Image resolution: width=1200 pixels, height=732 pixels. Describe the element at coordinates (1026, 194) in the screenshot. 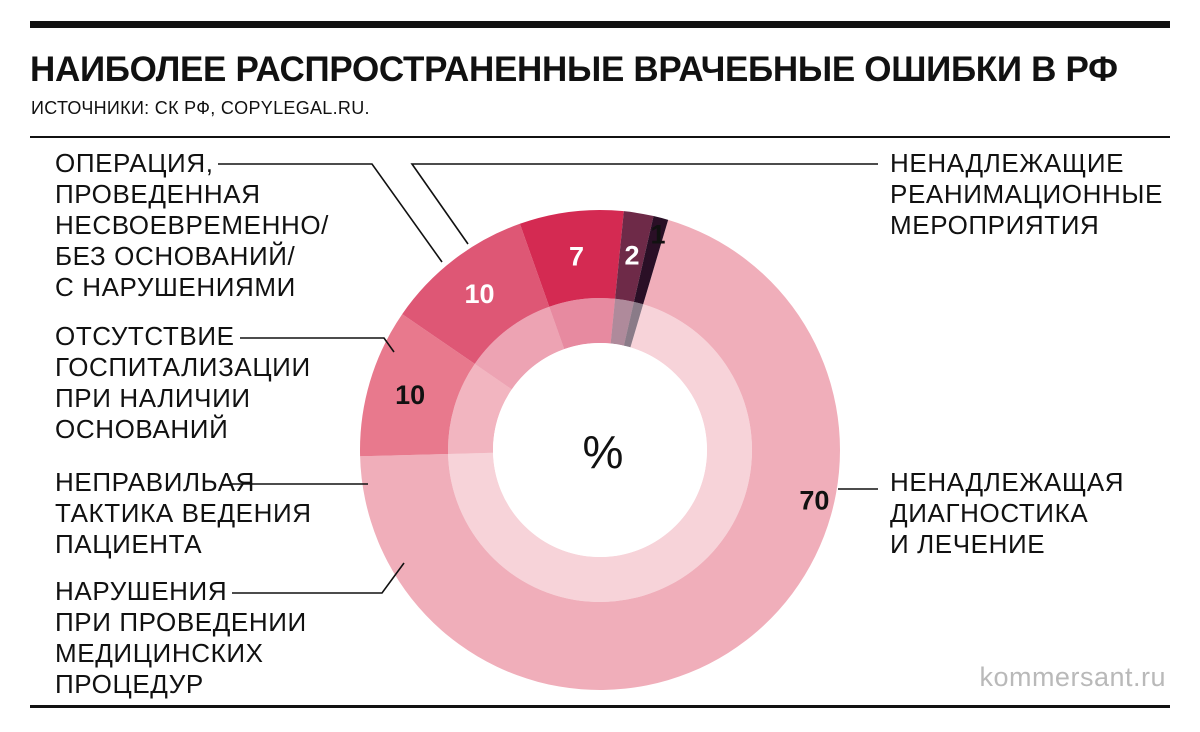

I see `category-label-6: НЕНАДЛЕЖАЩИЕ РЕАНИМАЦИОННЫЕ МЕРОПРИЯТИЯ` at that location.